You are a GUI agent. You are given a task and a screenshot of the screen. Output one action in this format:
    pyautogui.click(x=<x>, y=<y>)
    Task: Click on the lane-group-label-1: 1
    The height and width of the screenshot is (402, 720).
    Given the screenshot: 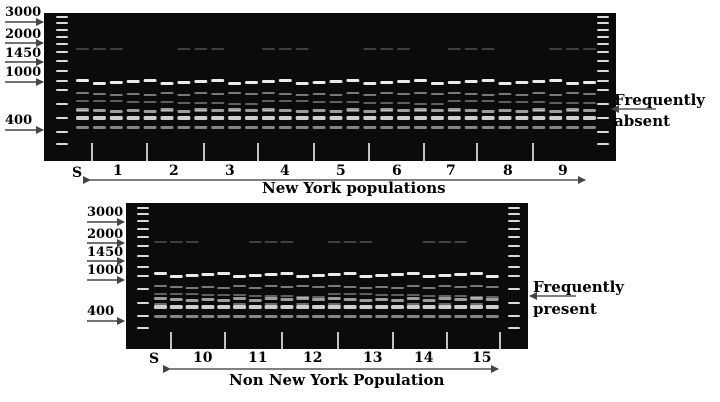 What is the action you would take?
    pyautogui.click(x=118, y=171)
    